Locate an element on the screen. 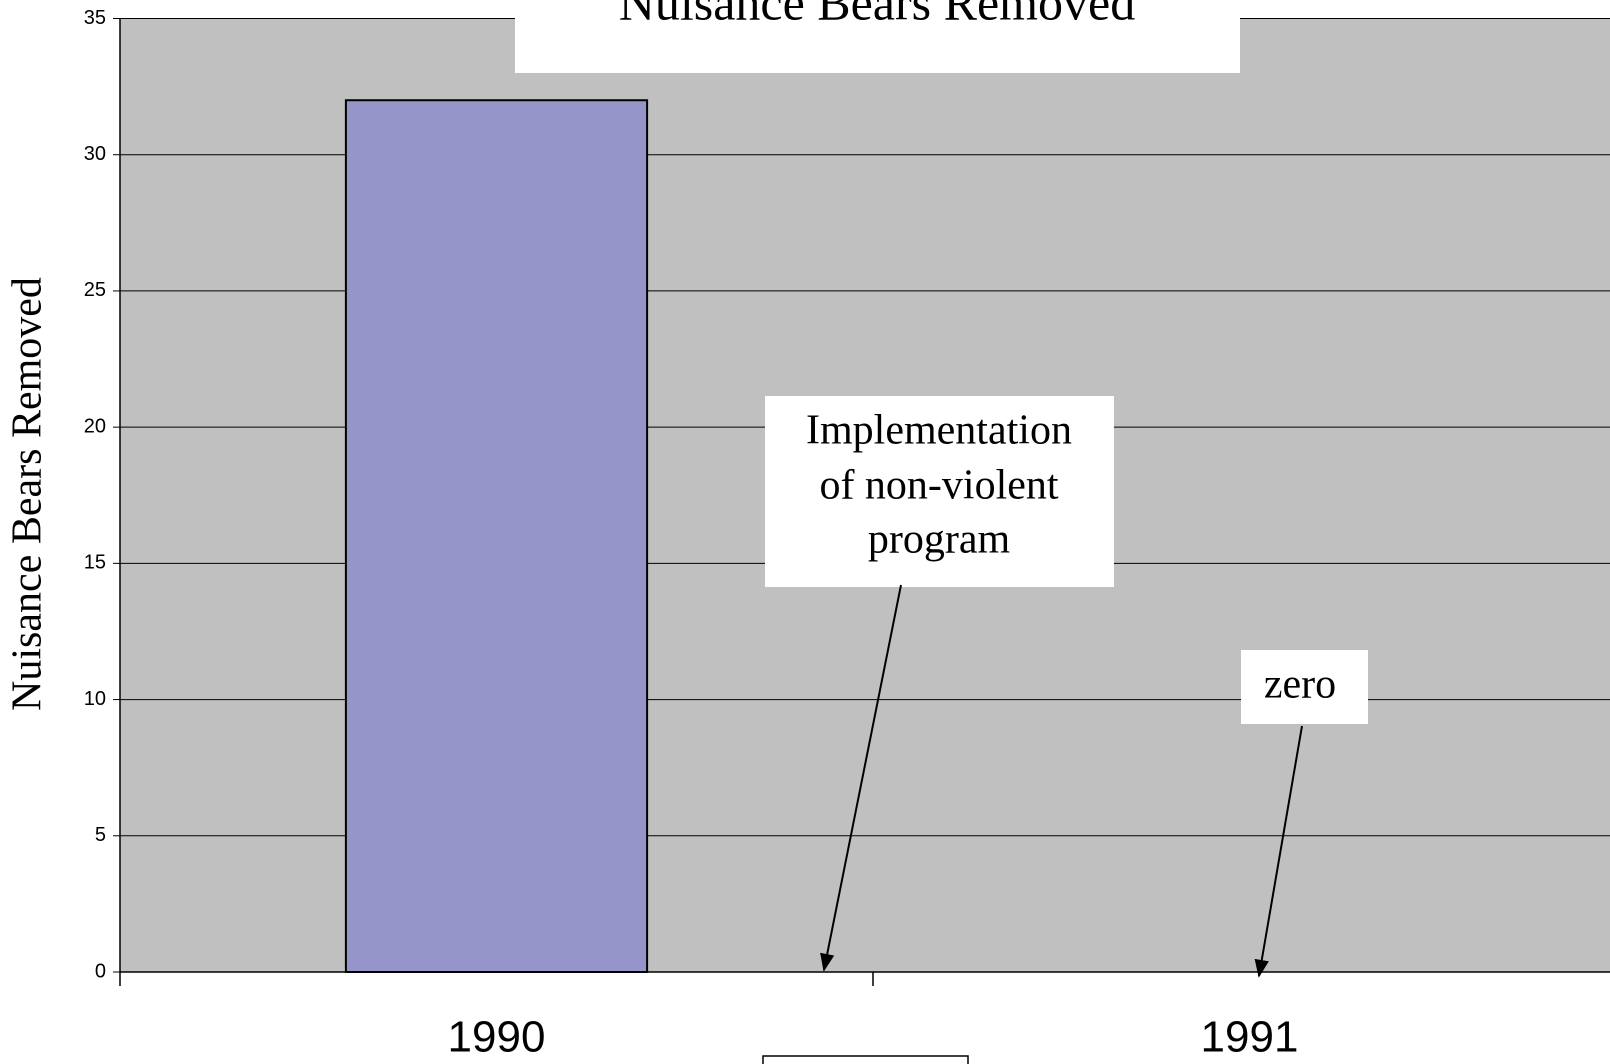 This screenshot has height=1064, width=1610. annotation-text: program is located at coordinates (939, 540).